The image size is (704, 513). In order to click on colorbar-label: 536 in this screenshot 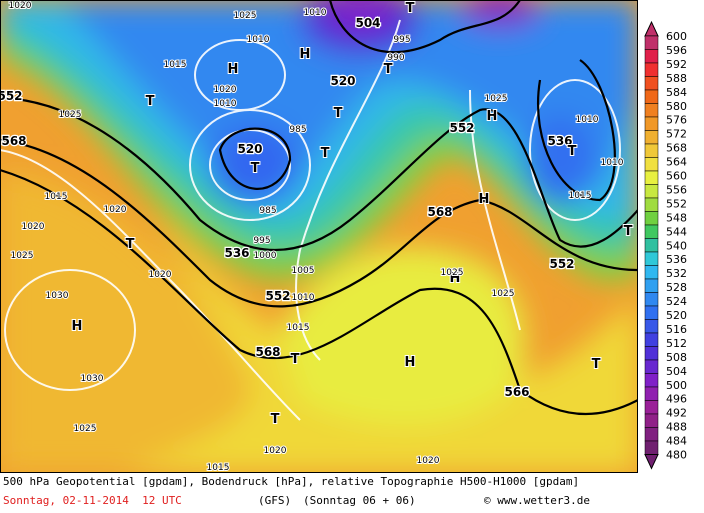, I will do `click(676, 259)`.